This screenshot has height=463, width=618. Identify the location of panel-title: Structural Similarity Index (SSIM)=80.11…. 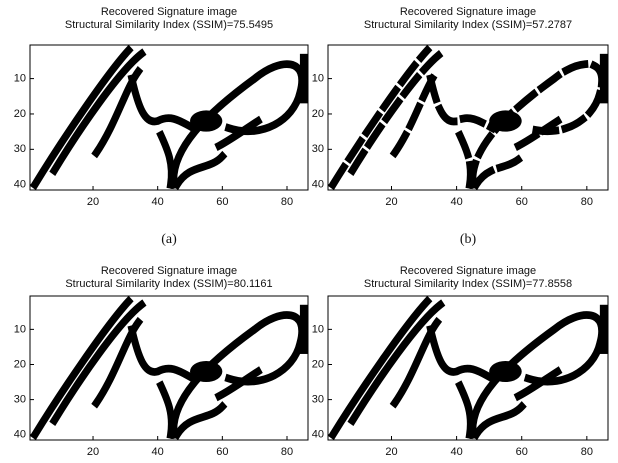
(168, 284).